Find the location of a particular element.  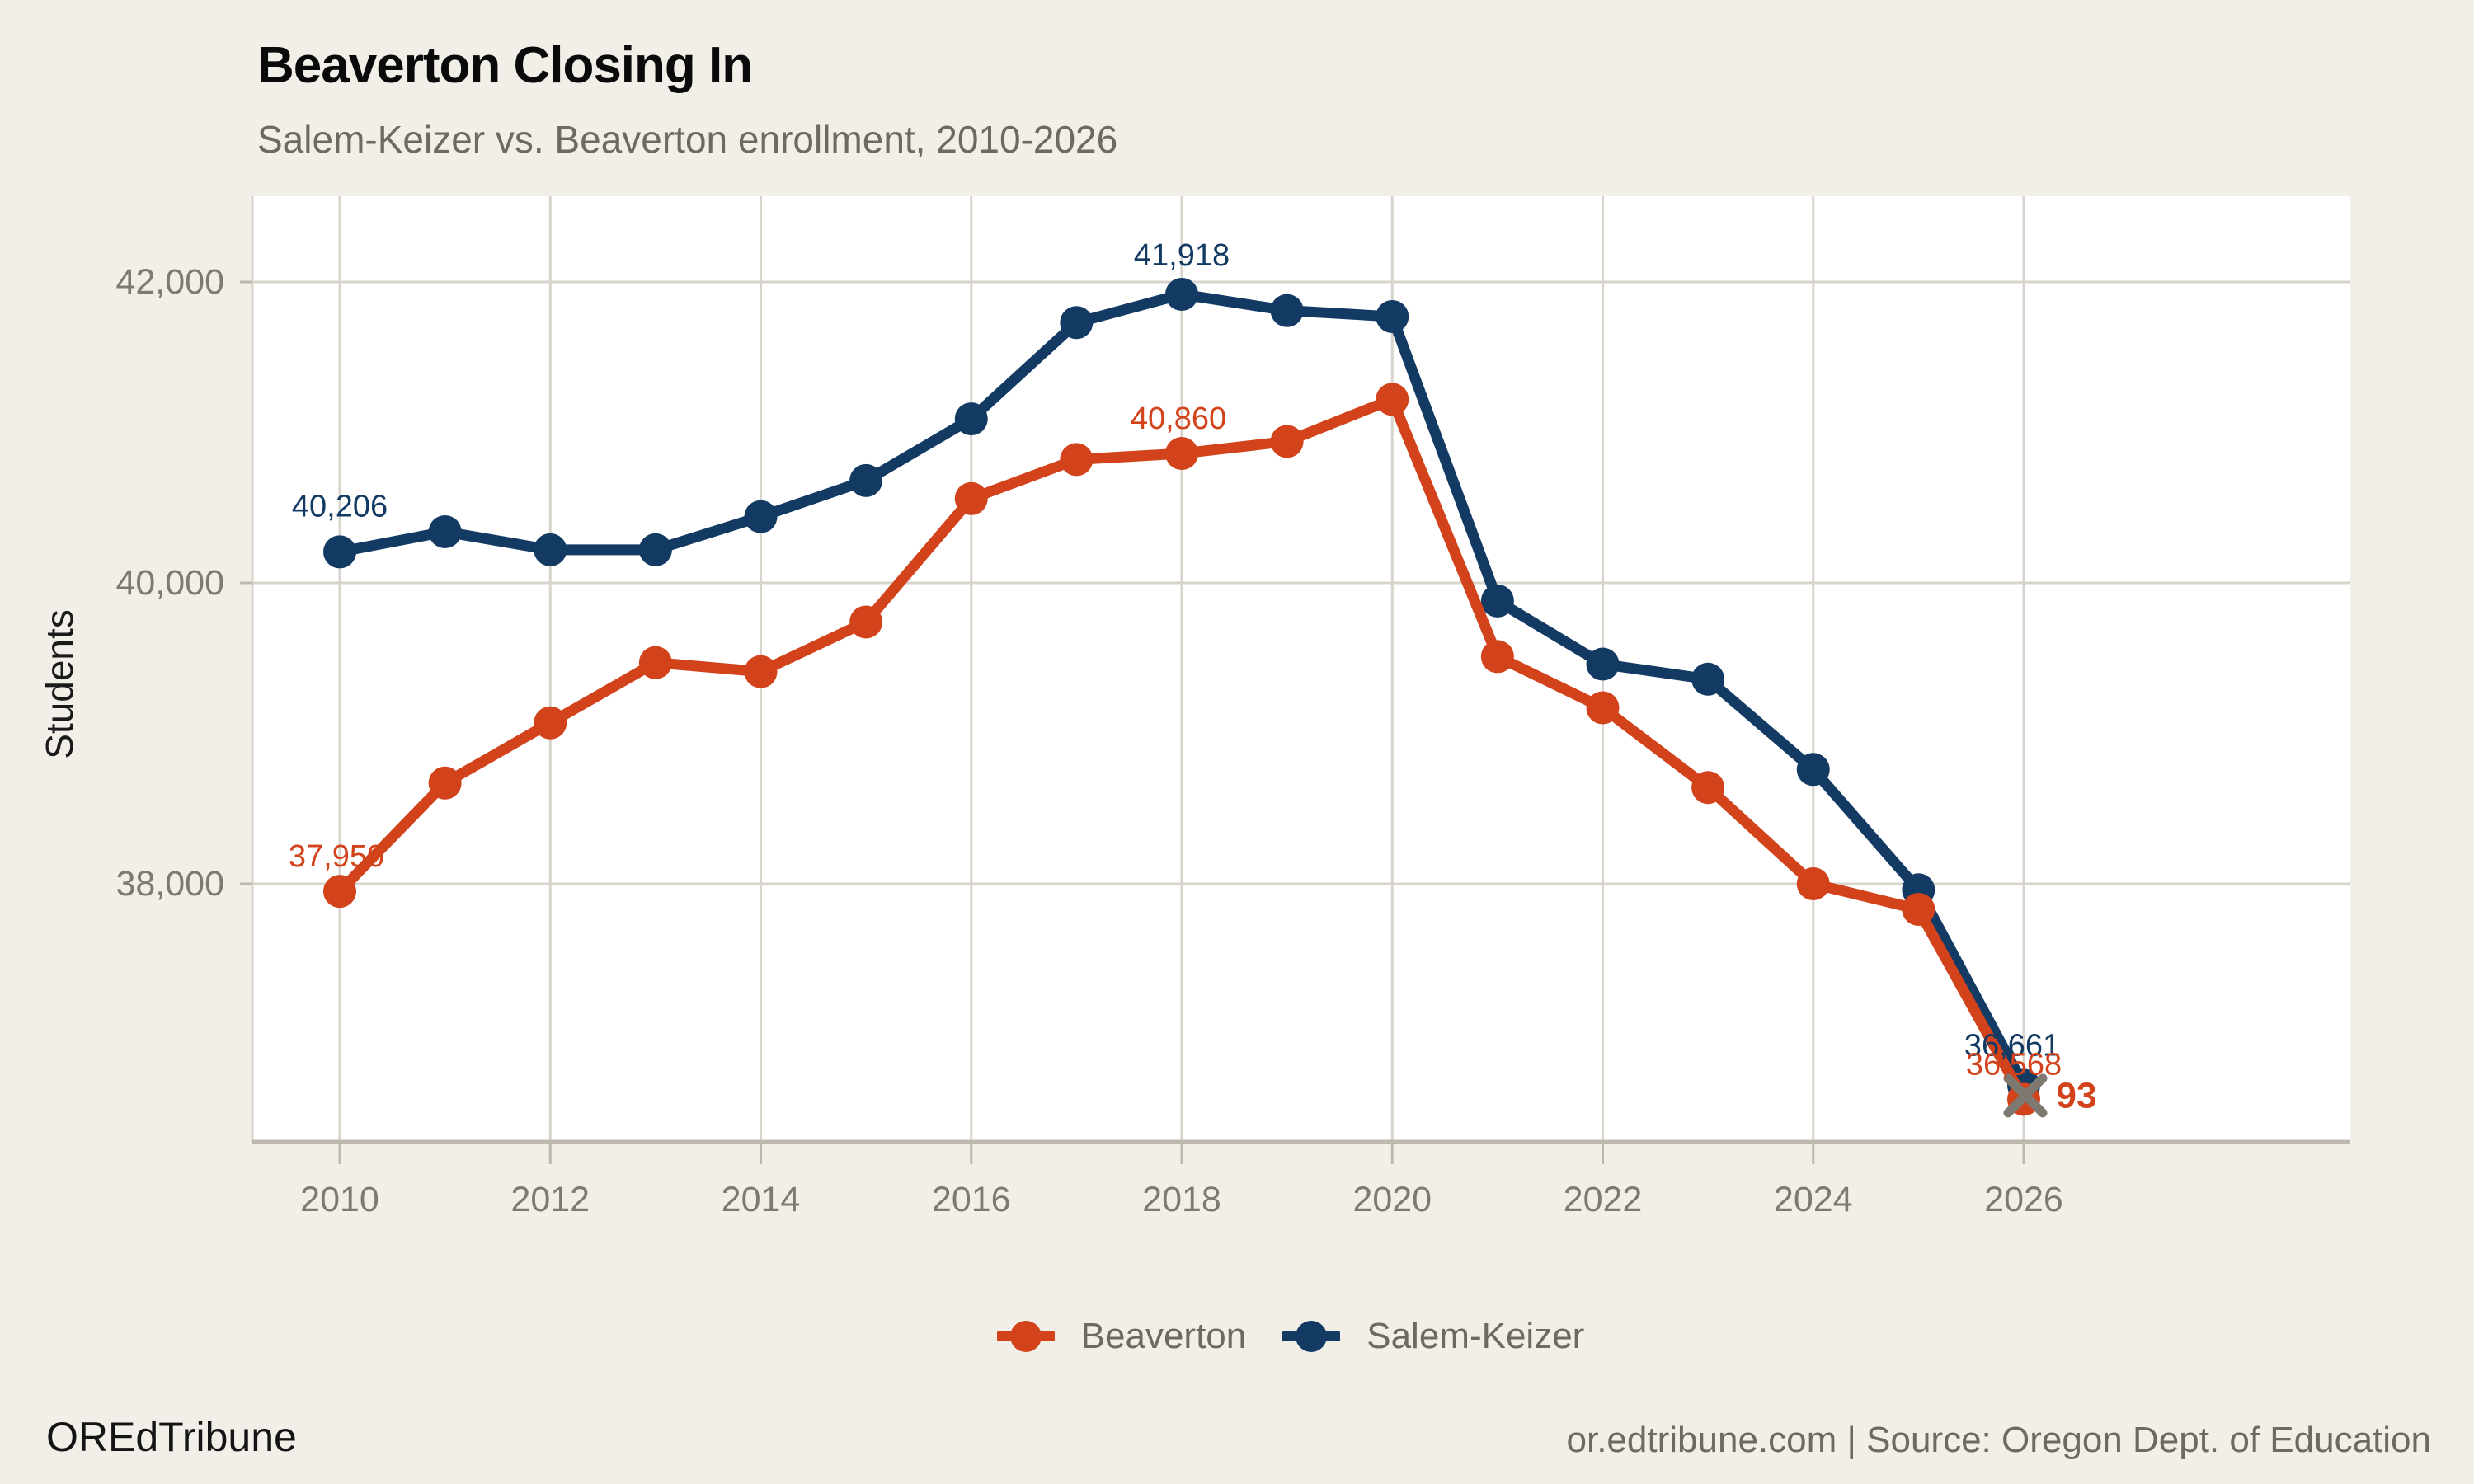

x-tick-label: 2016 is located at coordinates (971, 1199).